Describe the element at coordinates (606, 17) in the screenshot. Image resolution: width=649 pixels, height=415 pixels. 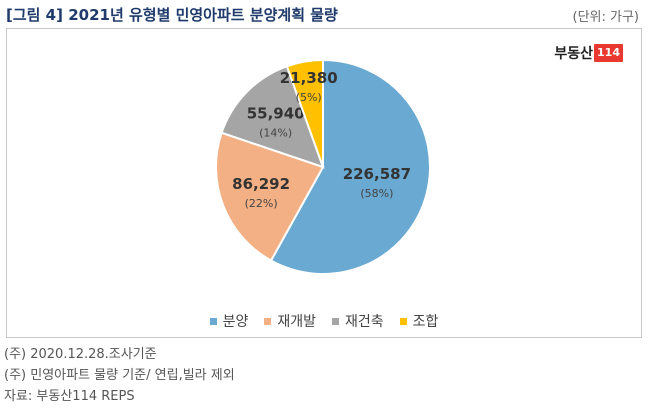
I see `unit-label: (단위: 가구)` at that location.